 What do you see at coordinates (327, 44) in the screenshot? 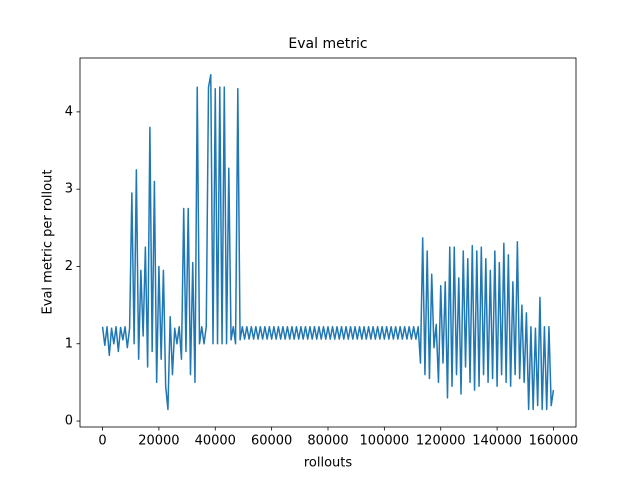
I see `chart-title: Eval metric` at bounding box center [327, 44].